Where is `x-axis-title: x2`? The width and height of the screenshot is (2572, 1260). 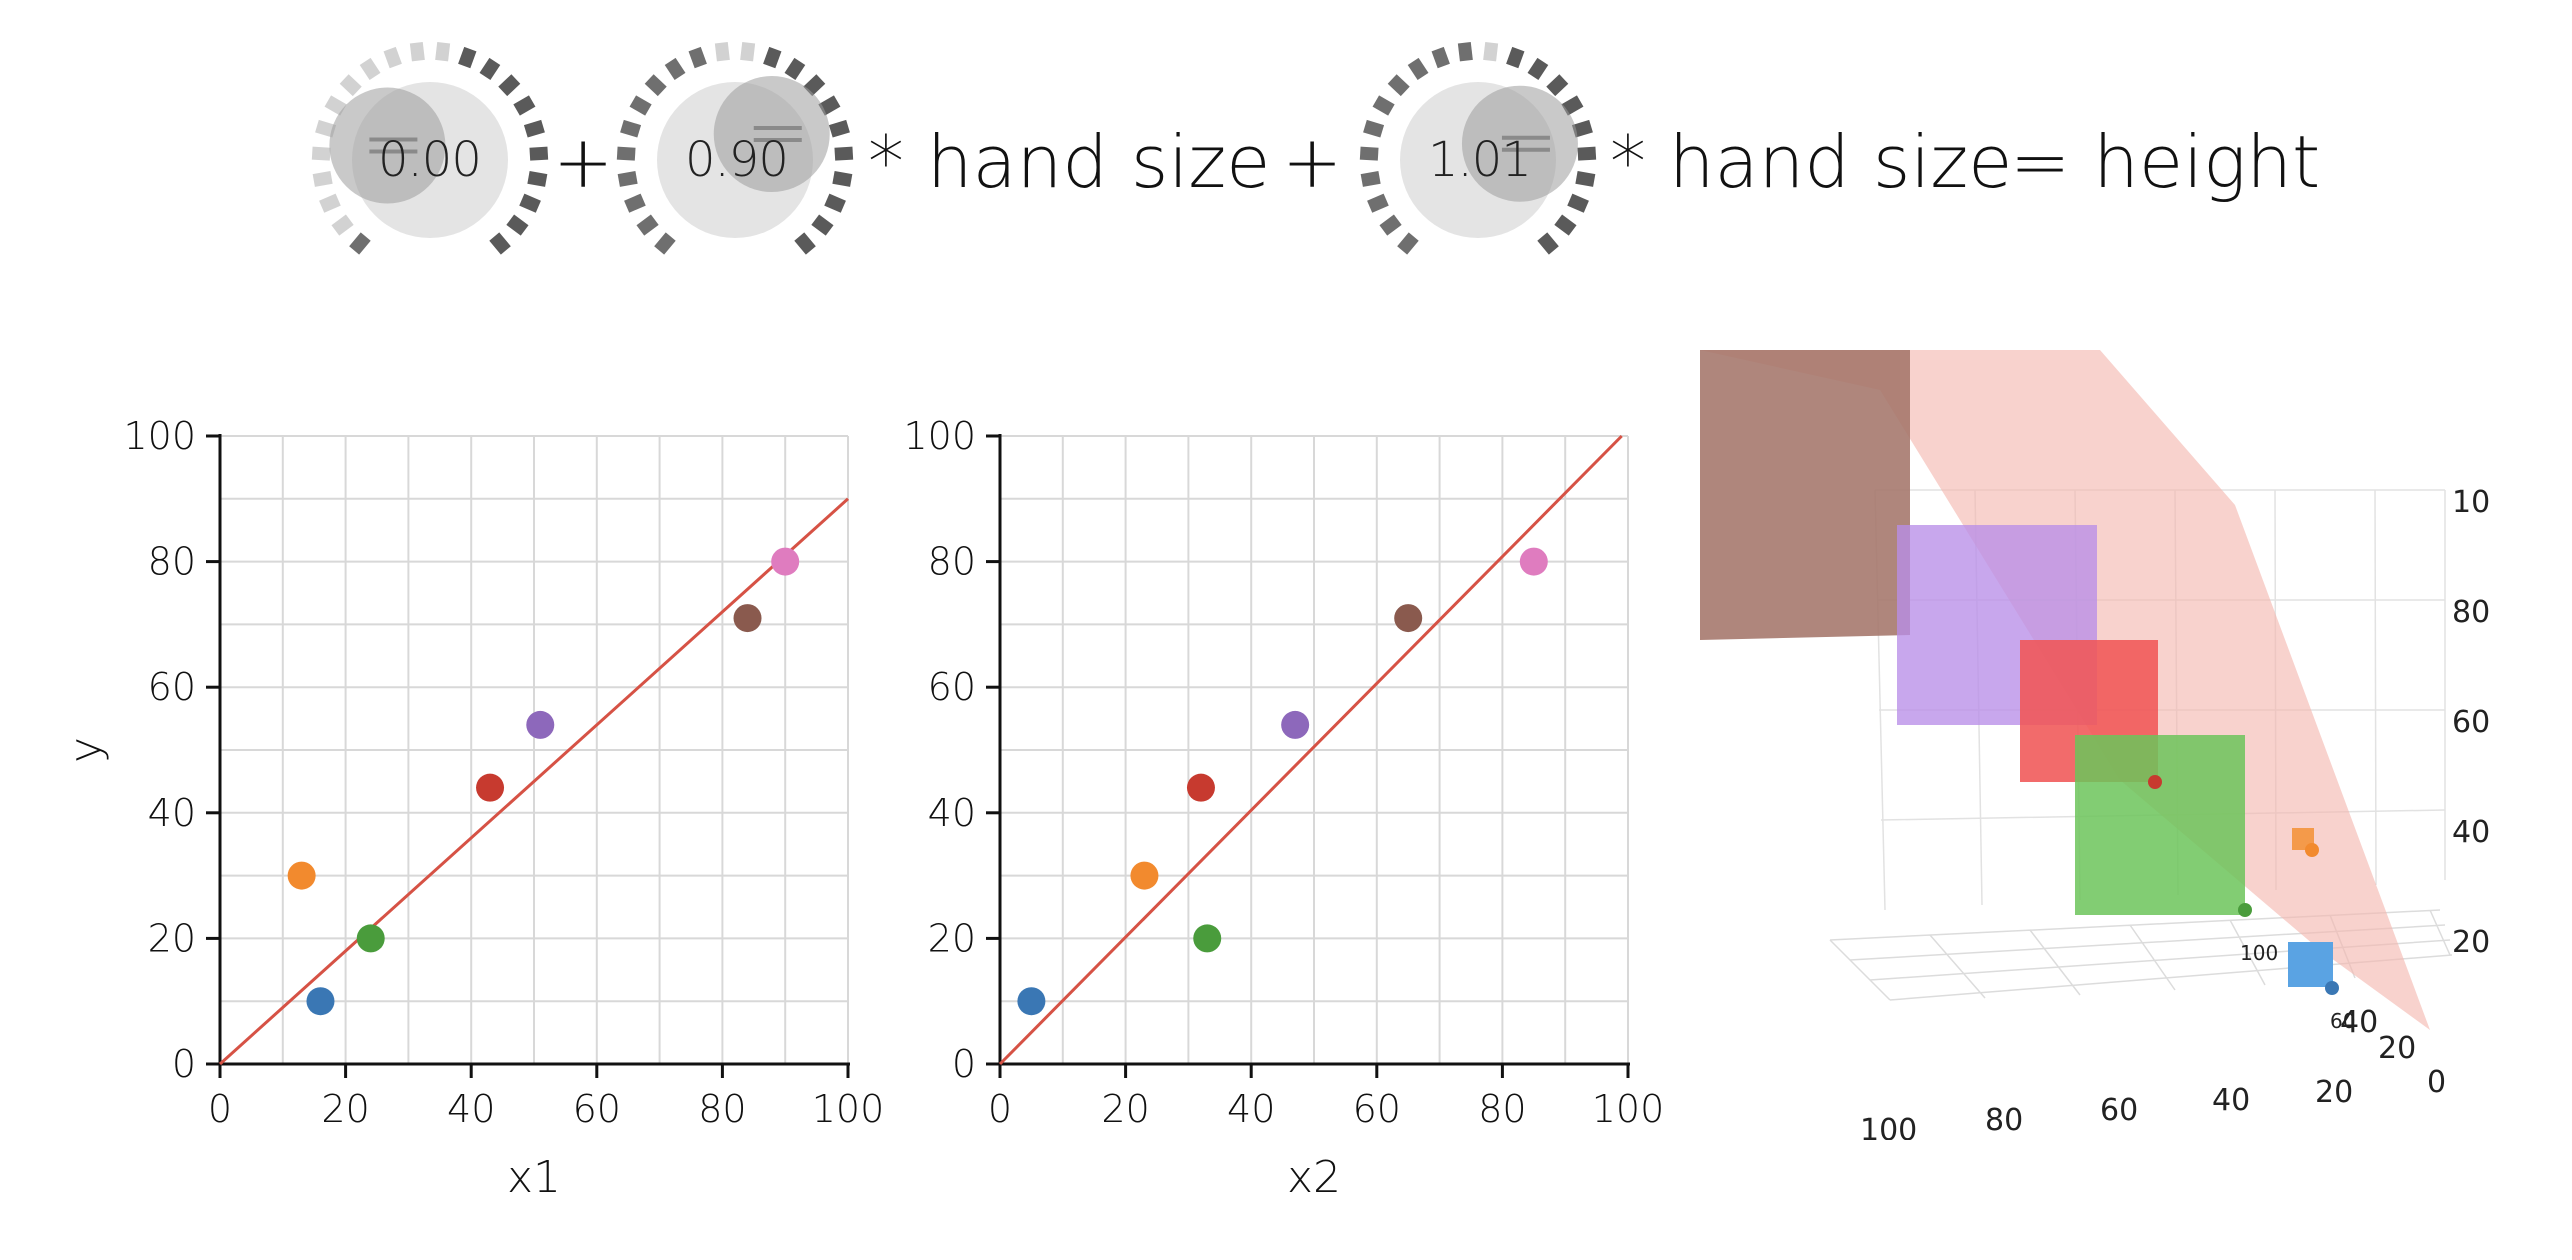
x-axis-title: x2 is located at coordinates (1314, 1177).